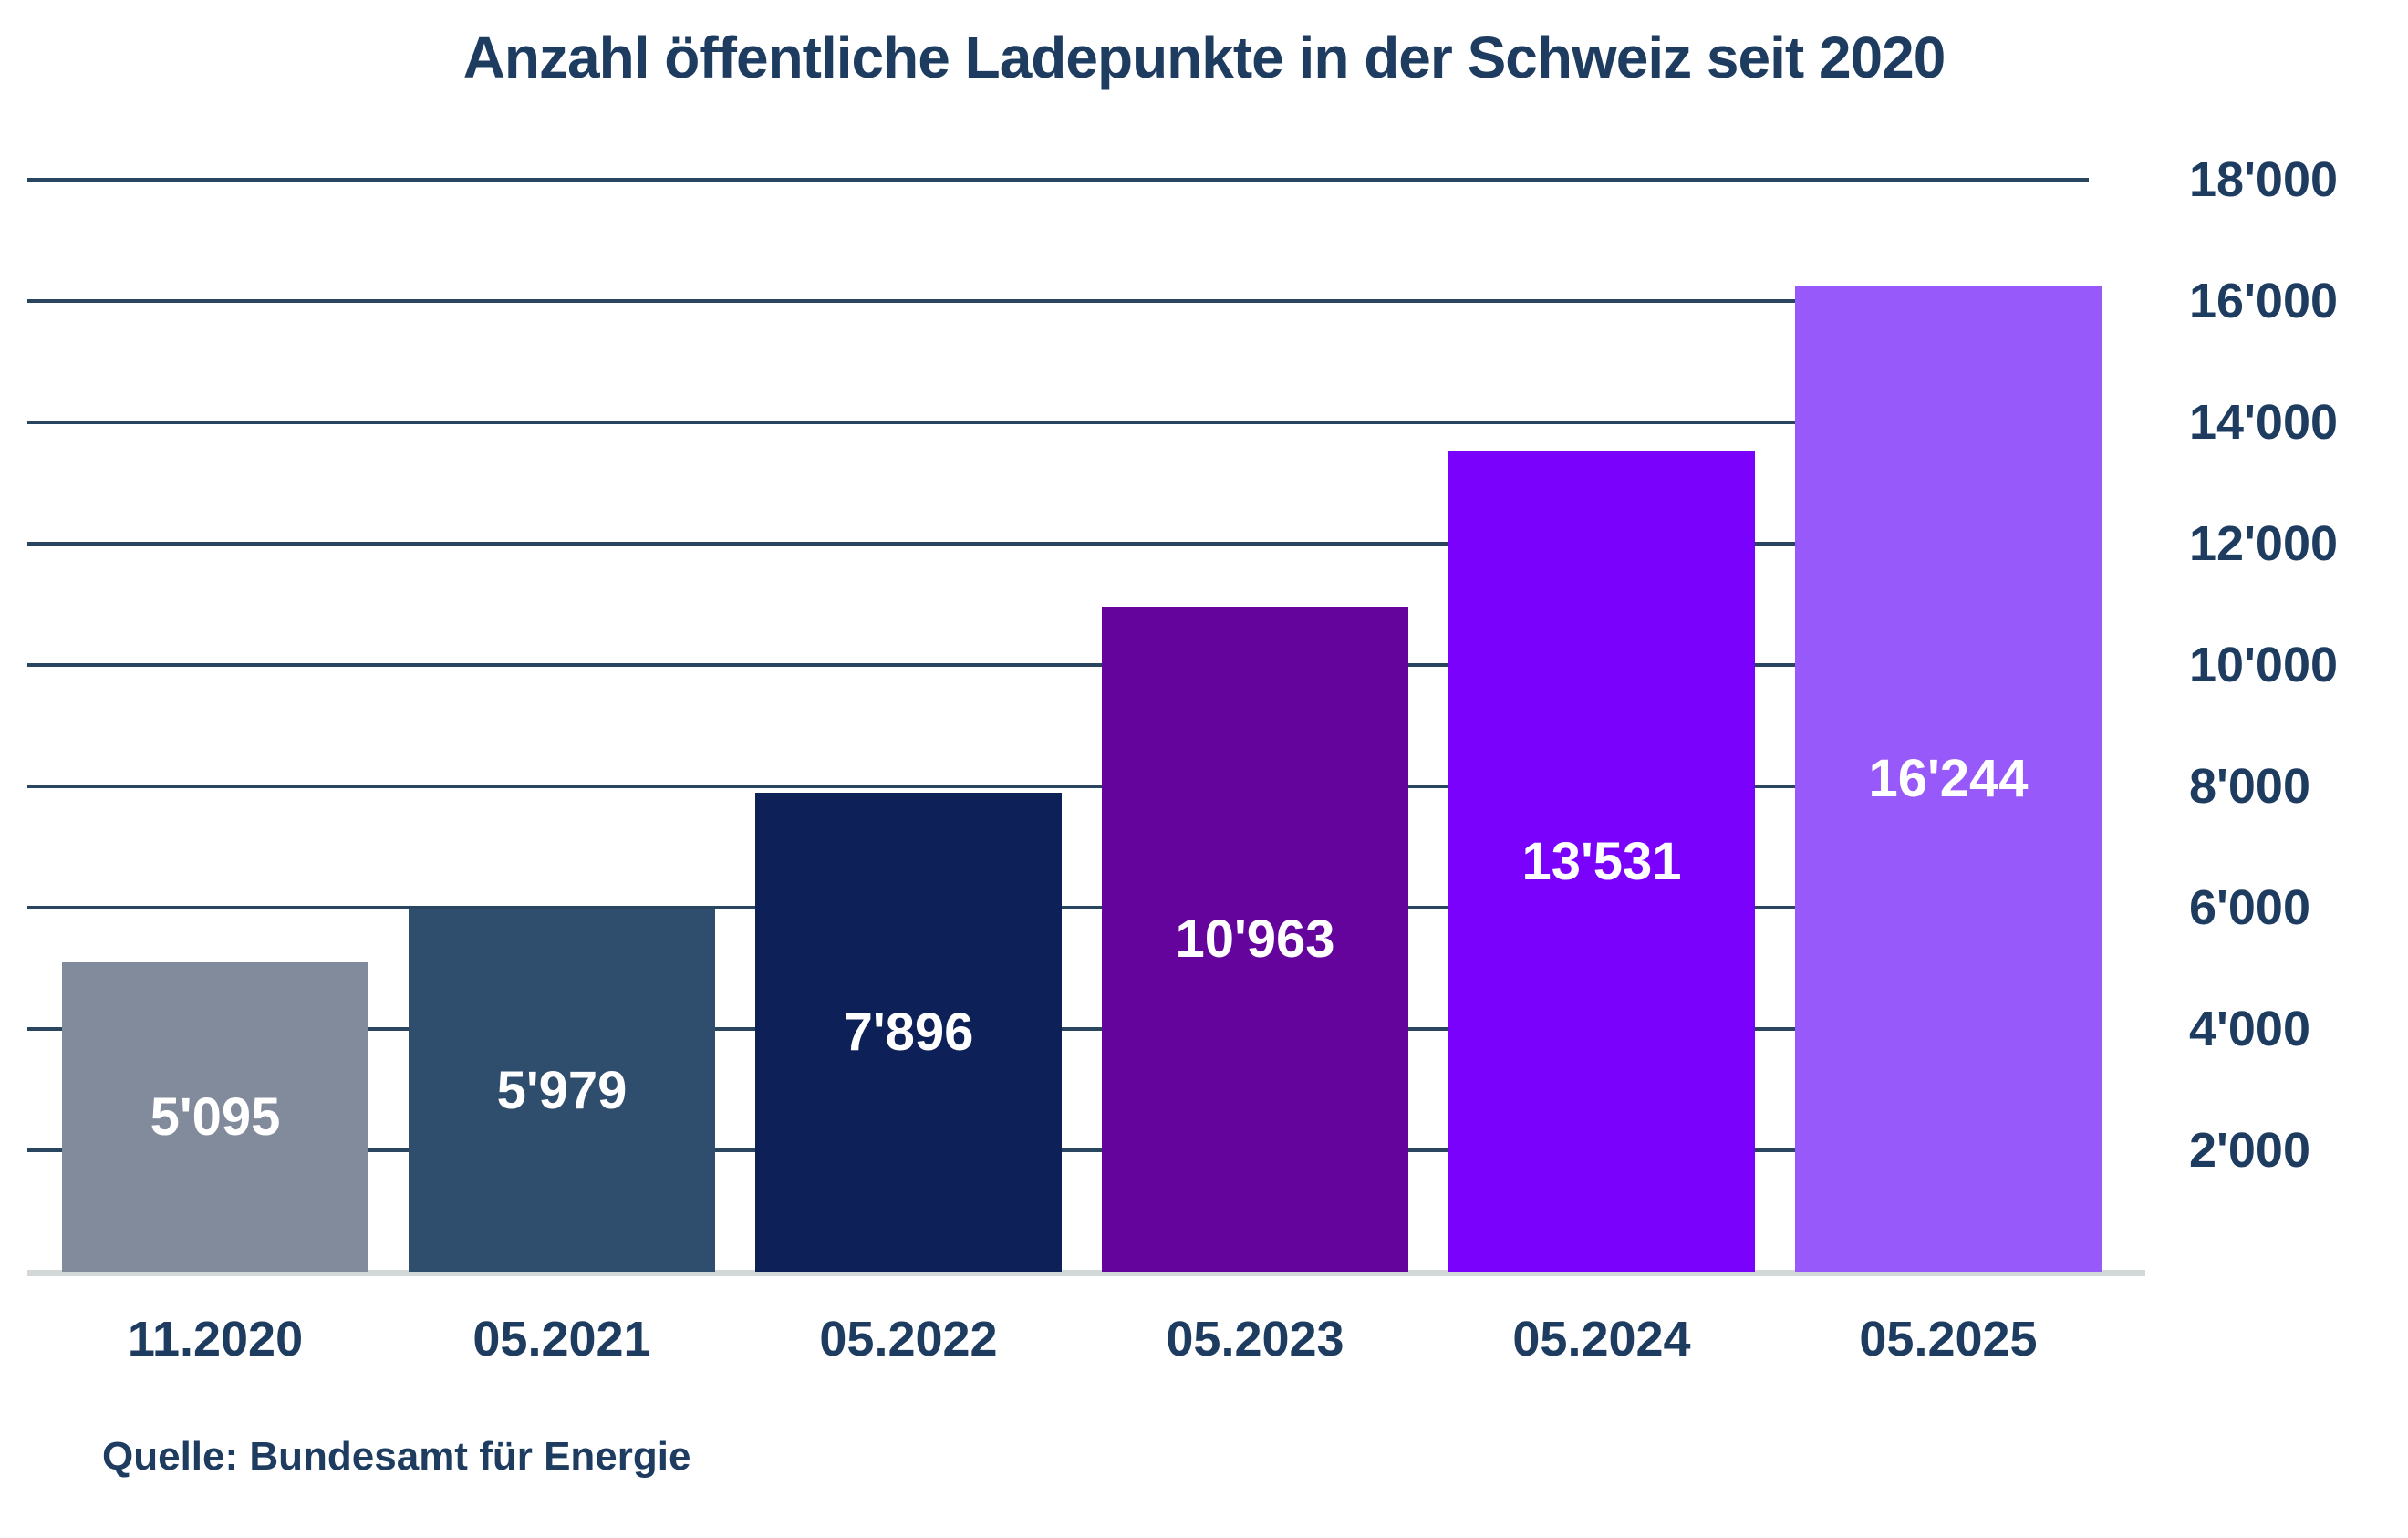 This screenshot has height=1538, width=2408. I want to click on bar-value-label: 5'095, so click(216, 1117).